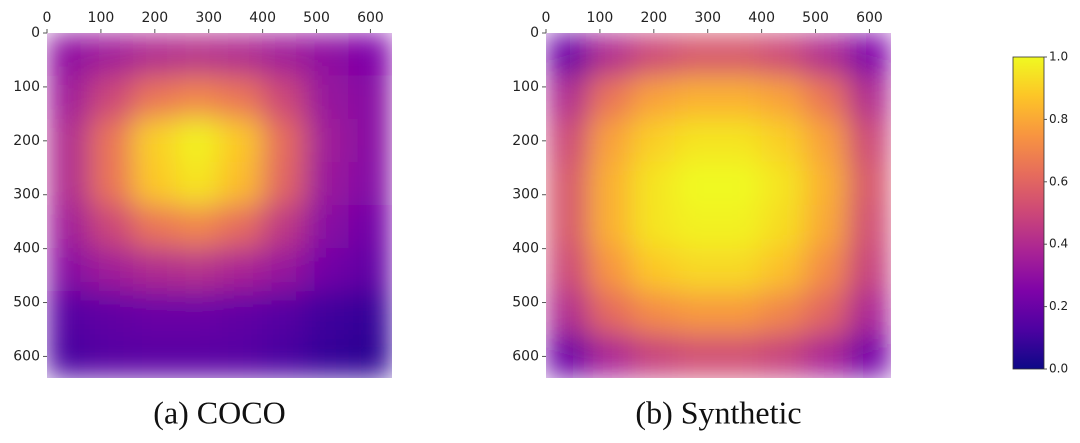  I want to click on colorbar-tick-label: 0.2, so click(1058, 306).